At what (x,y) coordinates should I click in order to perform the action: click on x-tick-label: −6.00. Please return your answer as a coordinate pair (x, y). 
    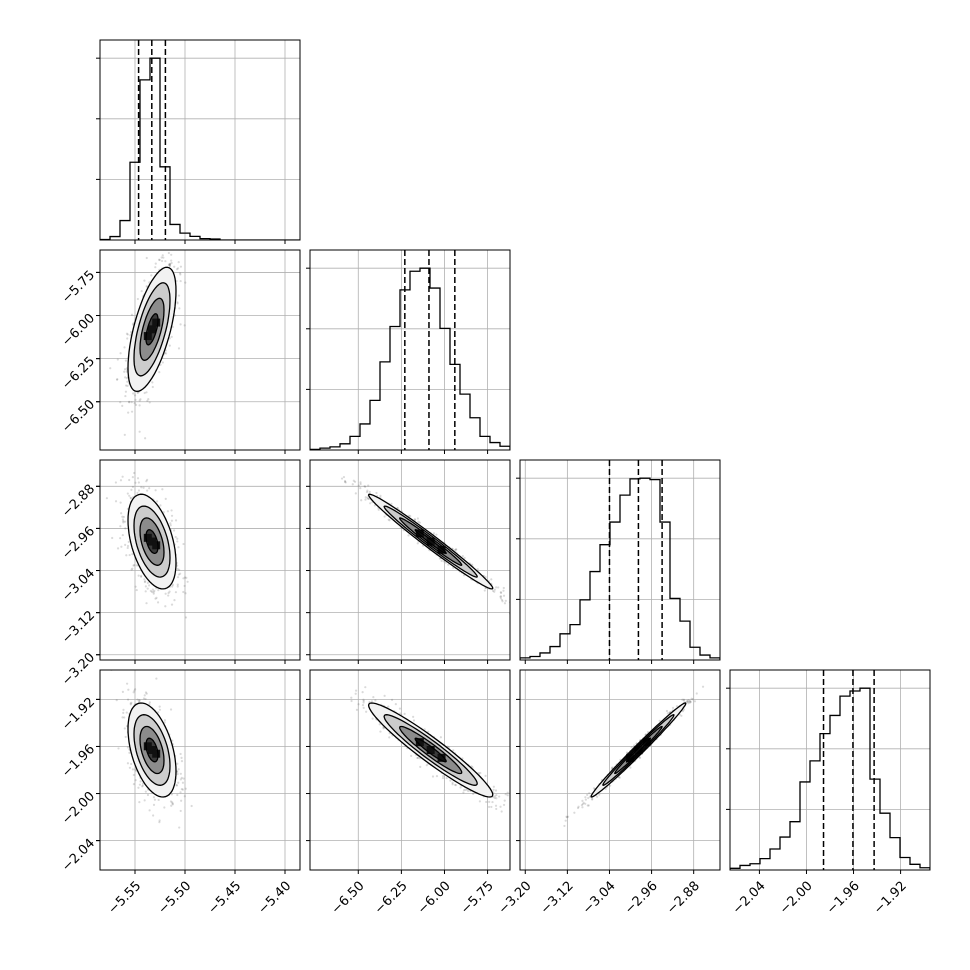
    Looking at the image, I should click on (434, 898).